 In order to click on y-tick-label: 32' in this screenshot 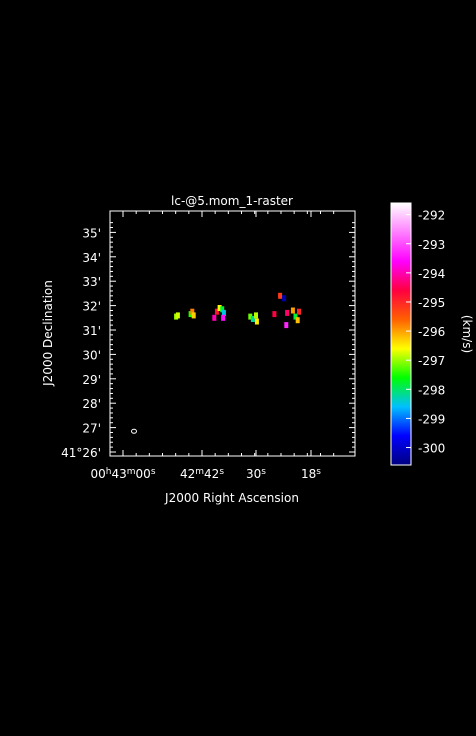, I will do `click(91, 307)`.